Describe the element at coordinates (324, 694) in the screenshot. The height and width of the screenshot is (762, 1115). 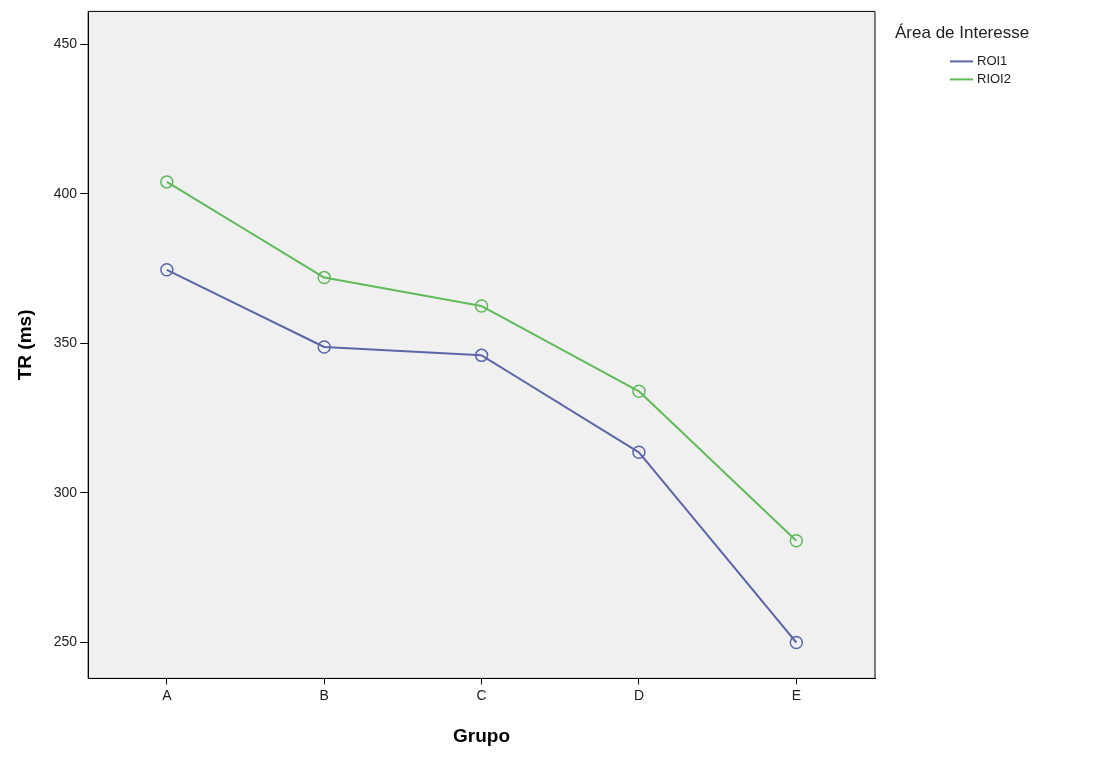
I see `x-tick-label: B` at that location.